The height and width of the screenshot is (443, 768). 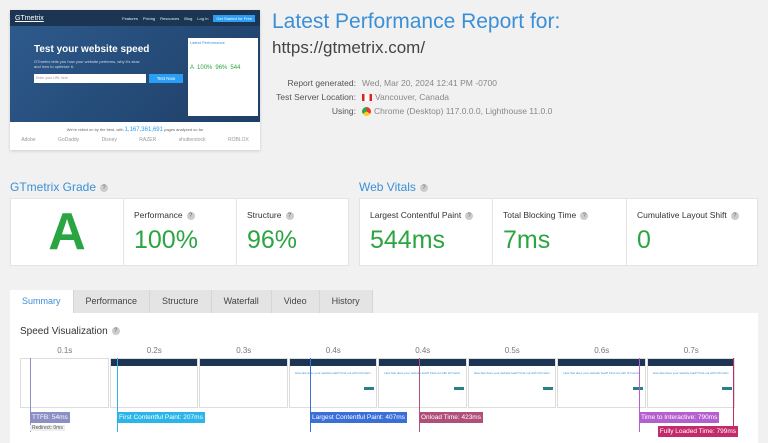 What do you see at coordinates (42, 301) in the screenshot?
I see `tab-summary: Summary` at bounding box center [42, 301].